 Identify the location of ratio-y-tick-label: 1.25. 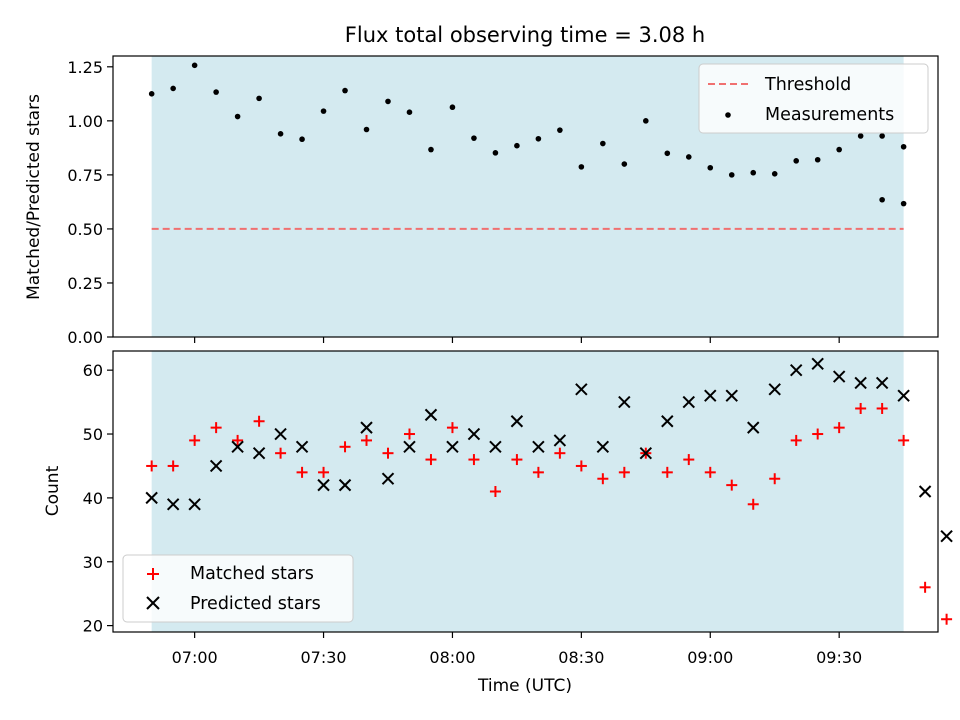
(85, 67).